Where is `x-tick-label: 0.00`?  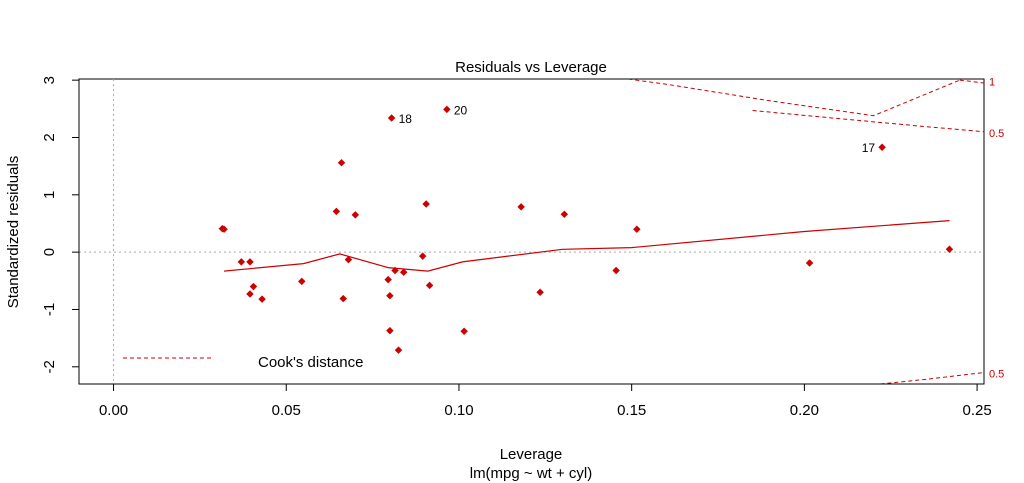 x-tick-label: 0.00 is located at coordinates (113, 410).